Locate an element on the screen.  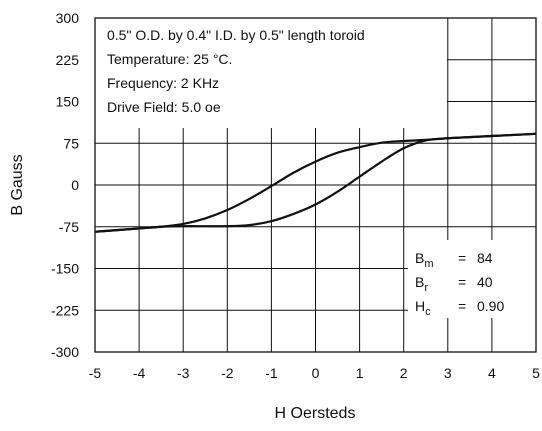
y-axis-label: B Gauss is located at coordinates (17, 184).